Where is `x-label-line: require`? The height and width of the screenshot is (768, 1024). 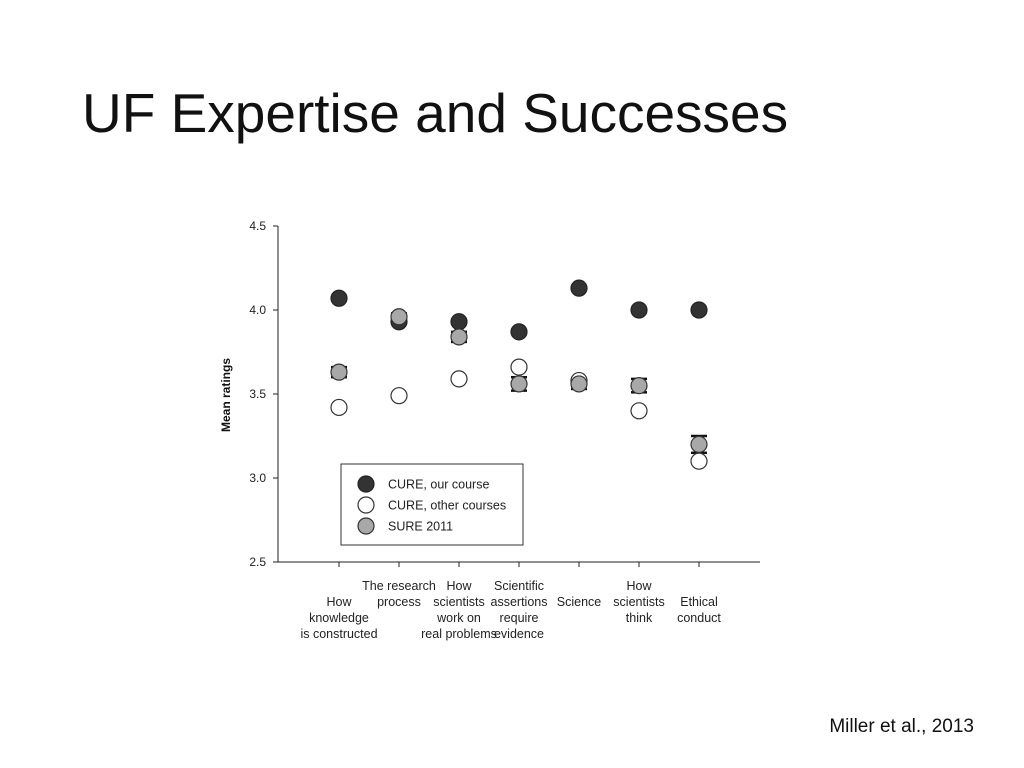
x-label-line: require is located at coordinates (519, 618).